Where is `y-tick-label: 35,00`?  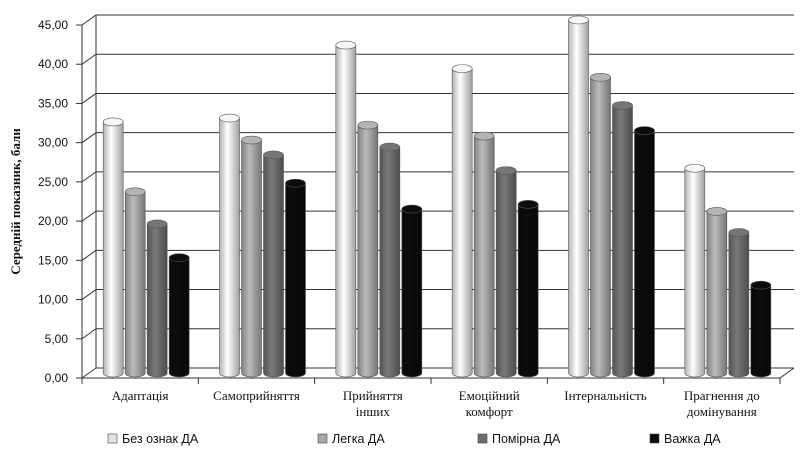 y-tick-label: 35,00 is located at coordinates (53, 103).